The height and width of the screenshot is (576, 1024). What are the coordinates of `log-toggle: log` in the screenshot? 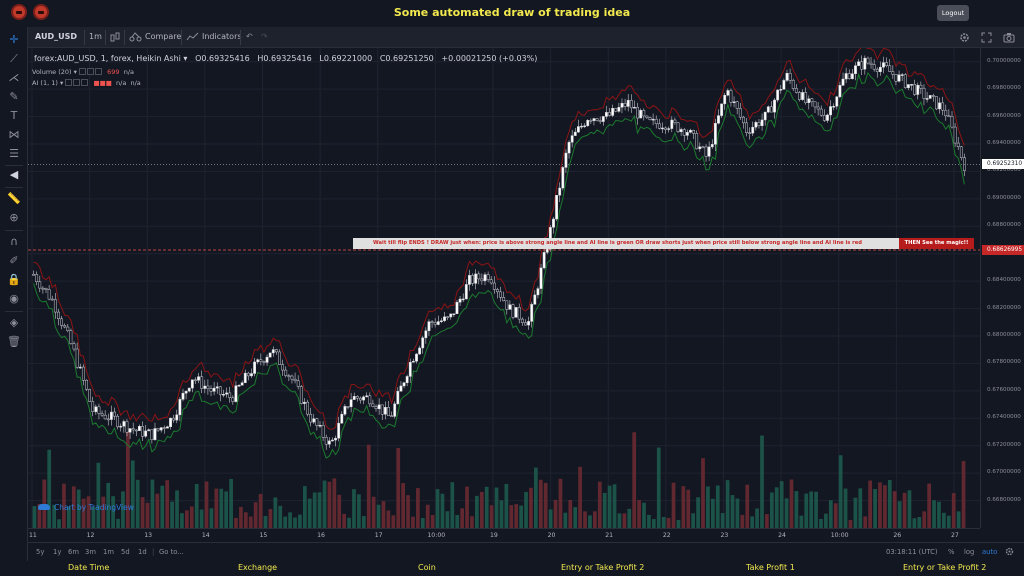 It's located at (969, 552).